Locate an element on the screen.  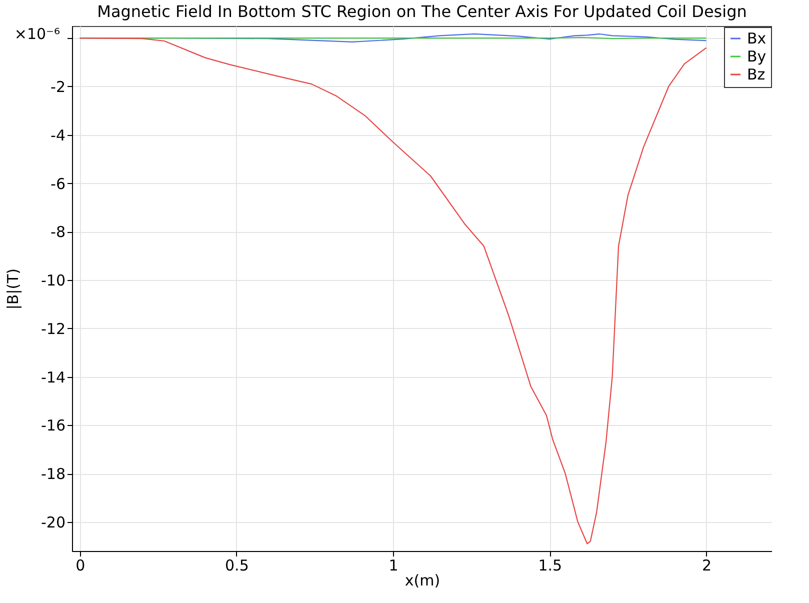
legend-label: By is located at coordinates (756, 57).